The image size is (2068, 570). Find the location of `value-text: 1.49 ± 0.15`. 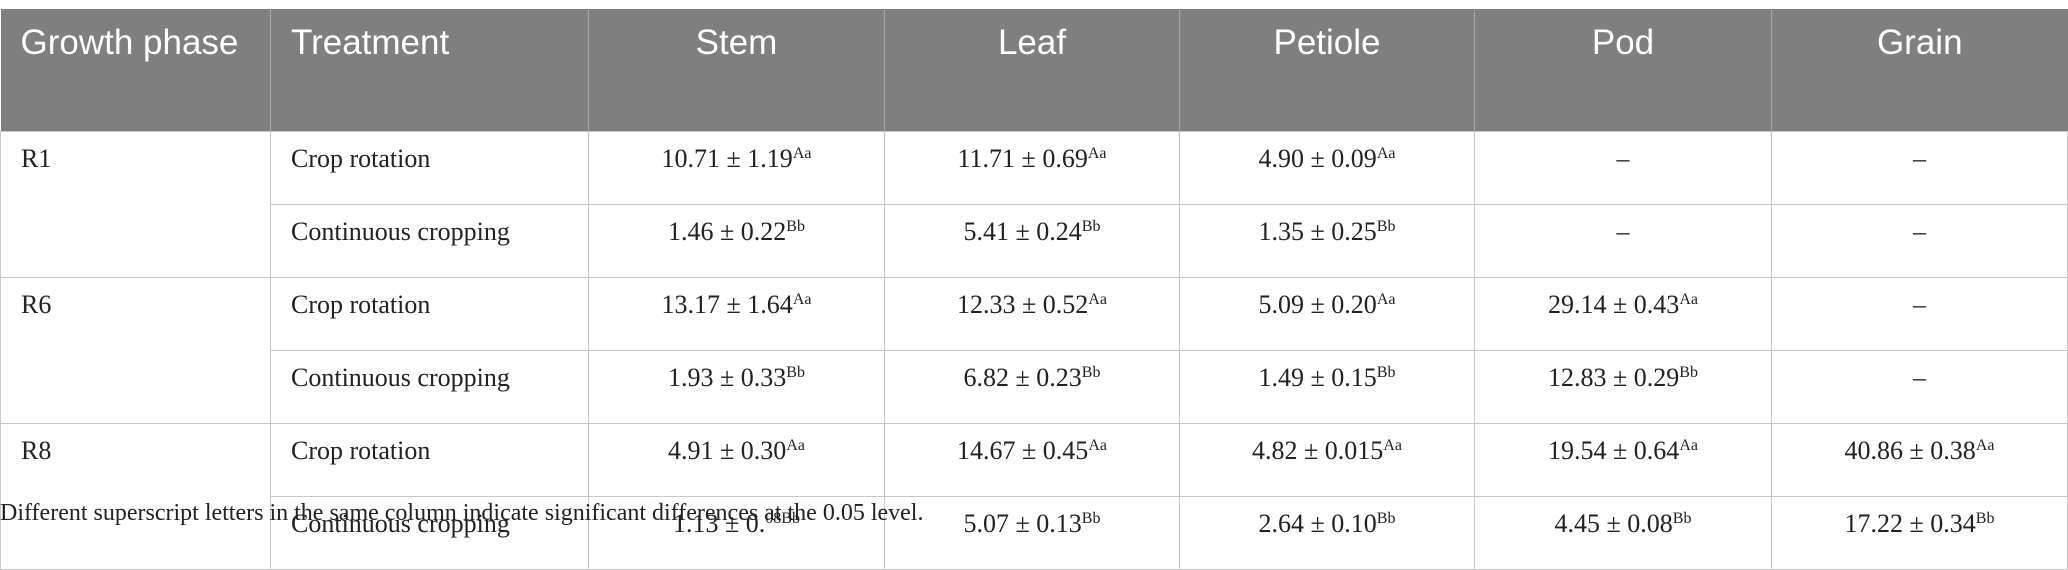

value-text: 1.49 ± 0.15 is located at coordinates (1317, 377).